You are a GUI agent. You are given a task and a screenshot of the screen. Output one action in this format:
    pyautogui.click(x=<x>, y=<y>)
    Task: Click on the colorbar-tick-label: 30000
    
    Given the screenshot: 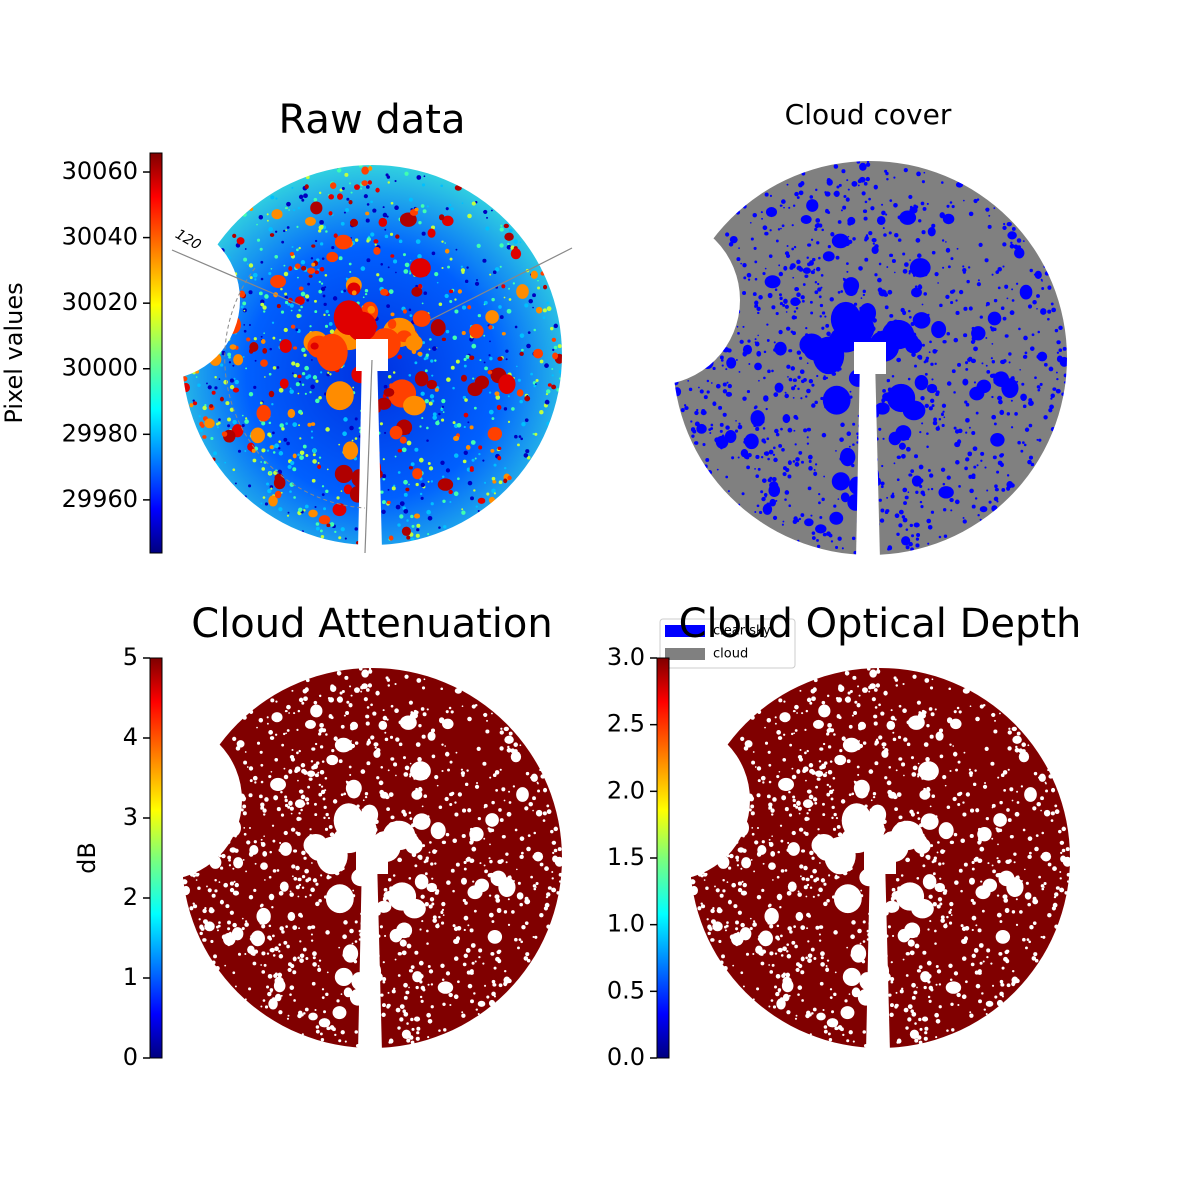 What is the action you would take?
    pyautogui.click(x=100, y=368)
    